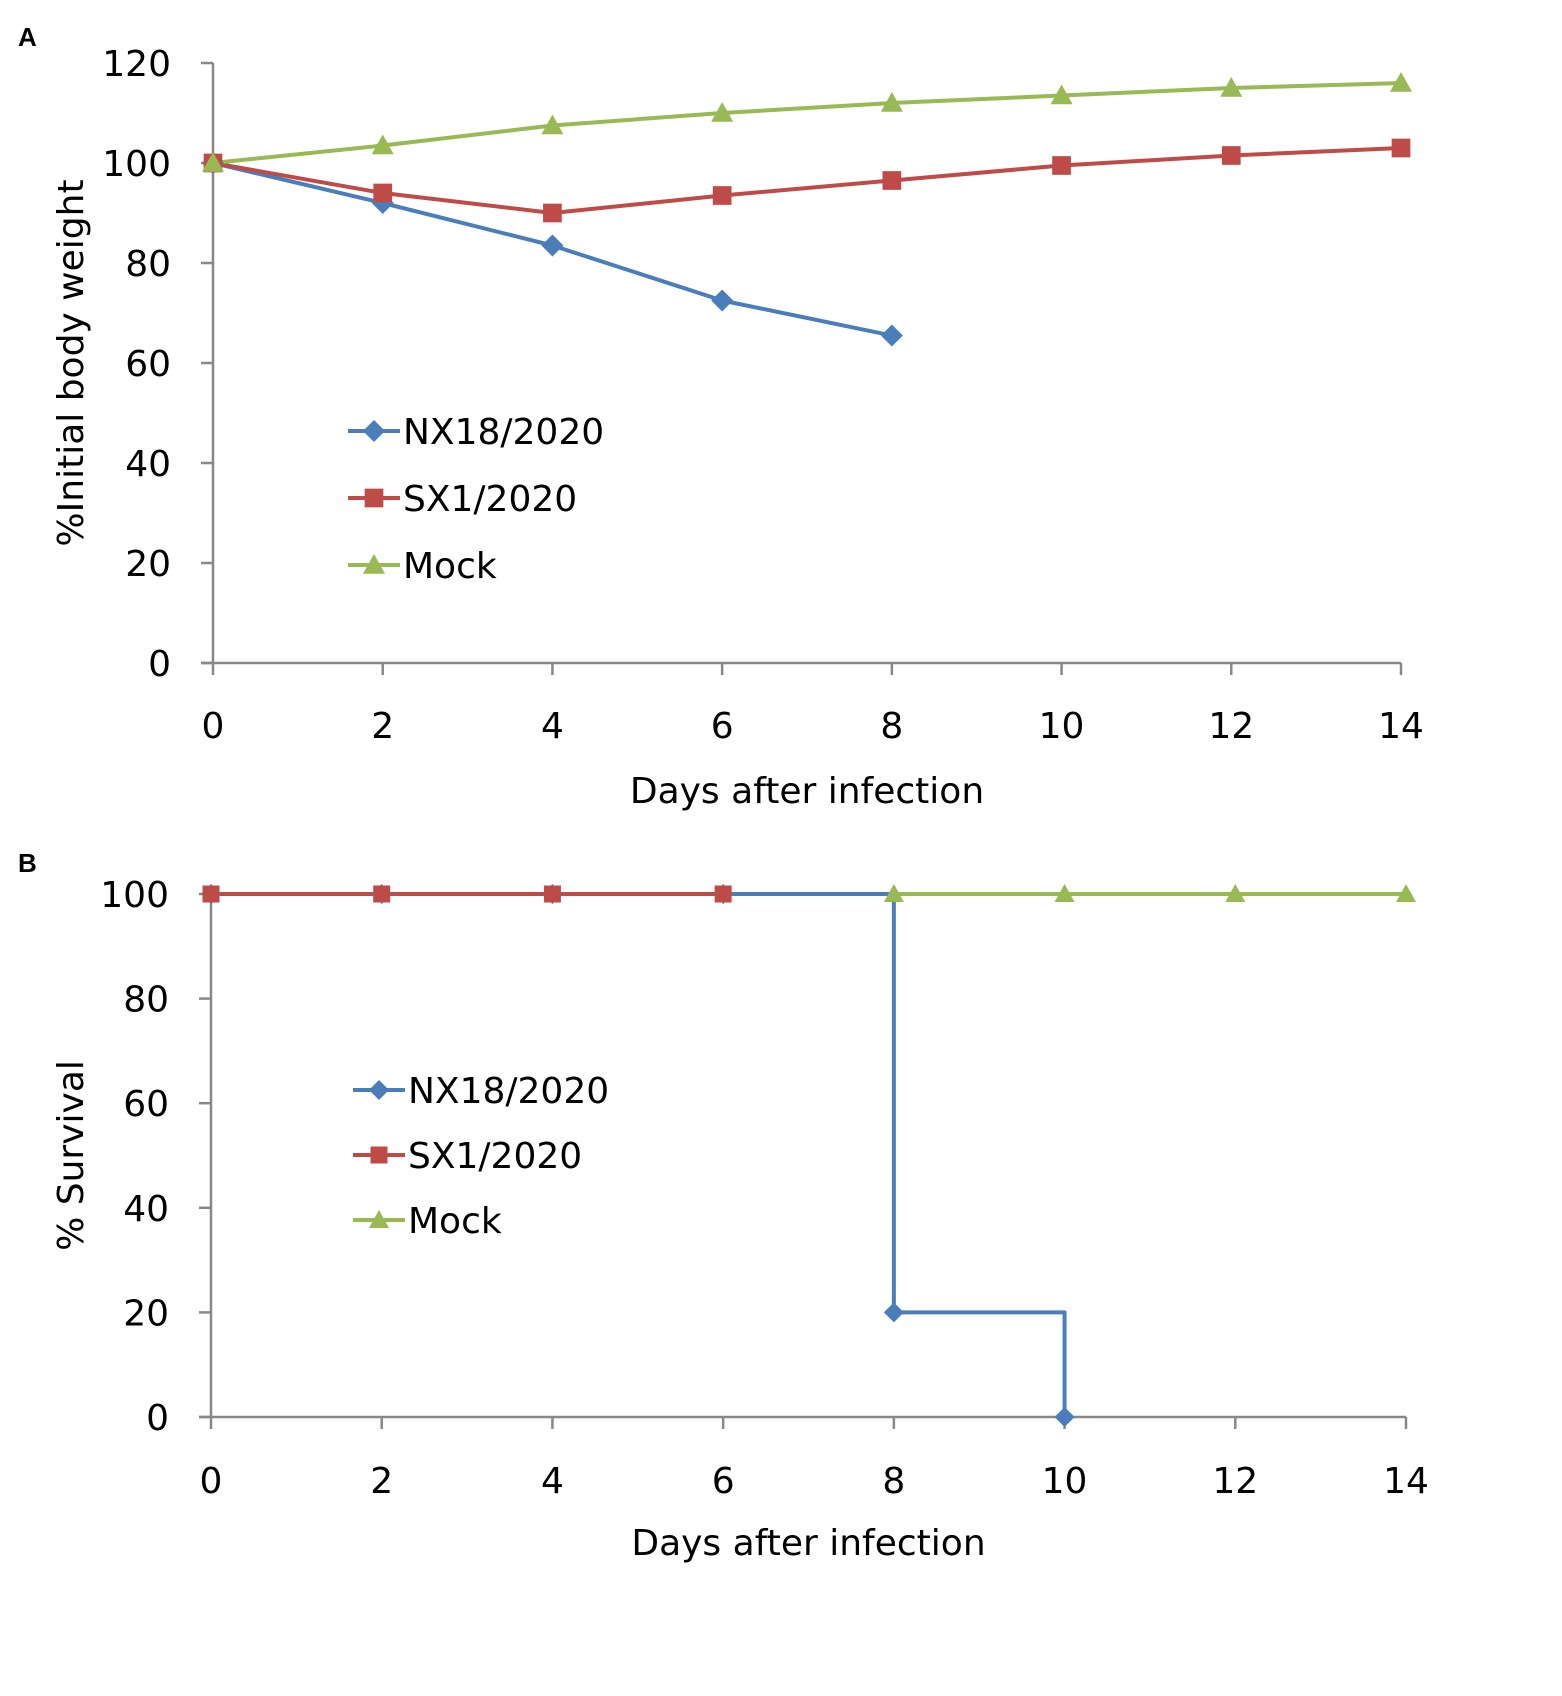 The height and width of the screenshot is (1696, 1562). I want to click on panel-a-label: A, so click(27, 37).